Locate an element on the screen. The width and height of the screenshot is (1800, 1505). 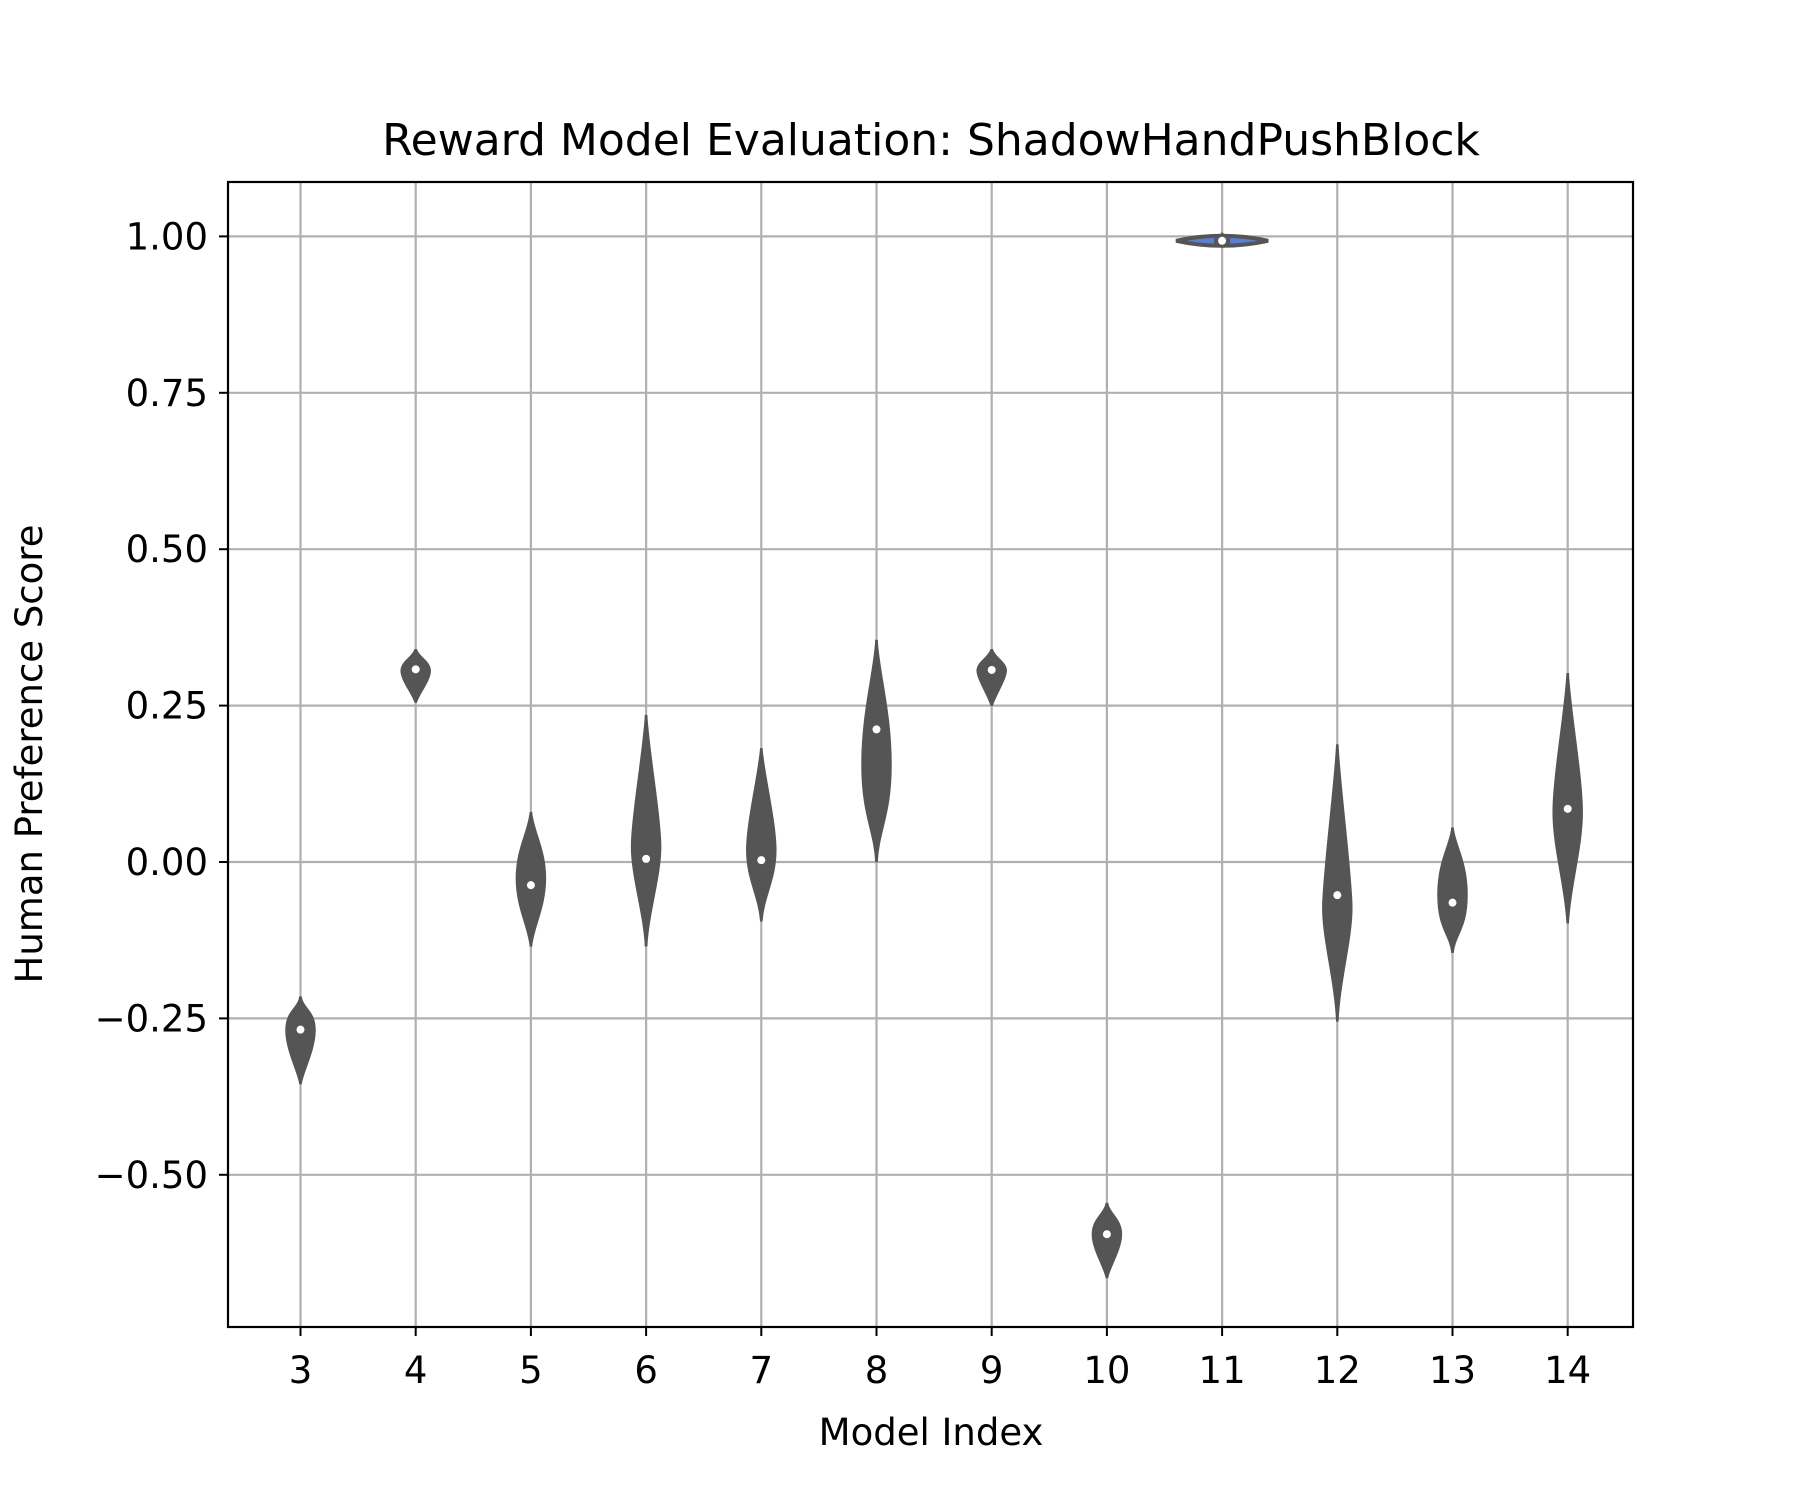
x-tick-label: 13 is located at coordinates (1452, 1370).